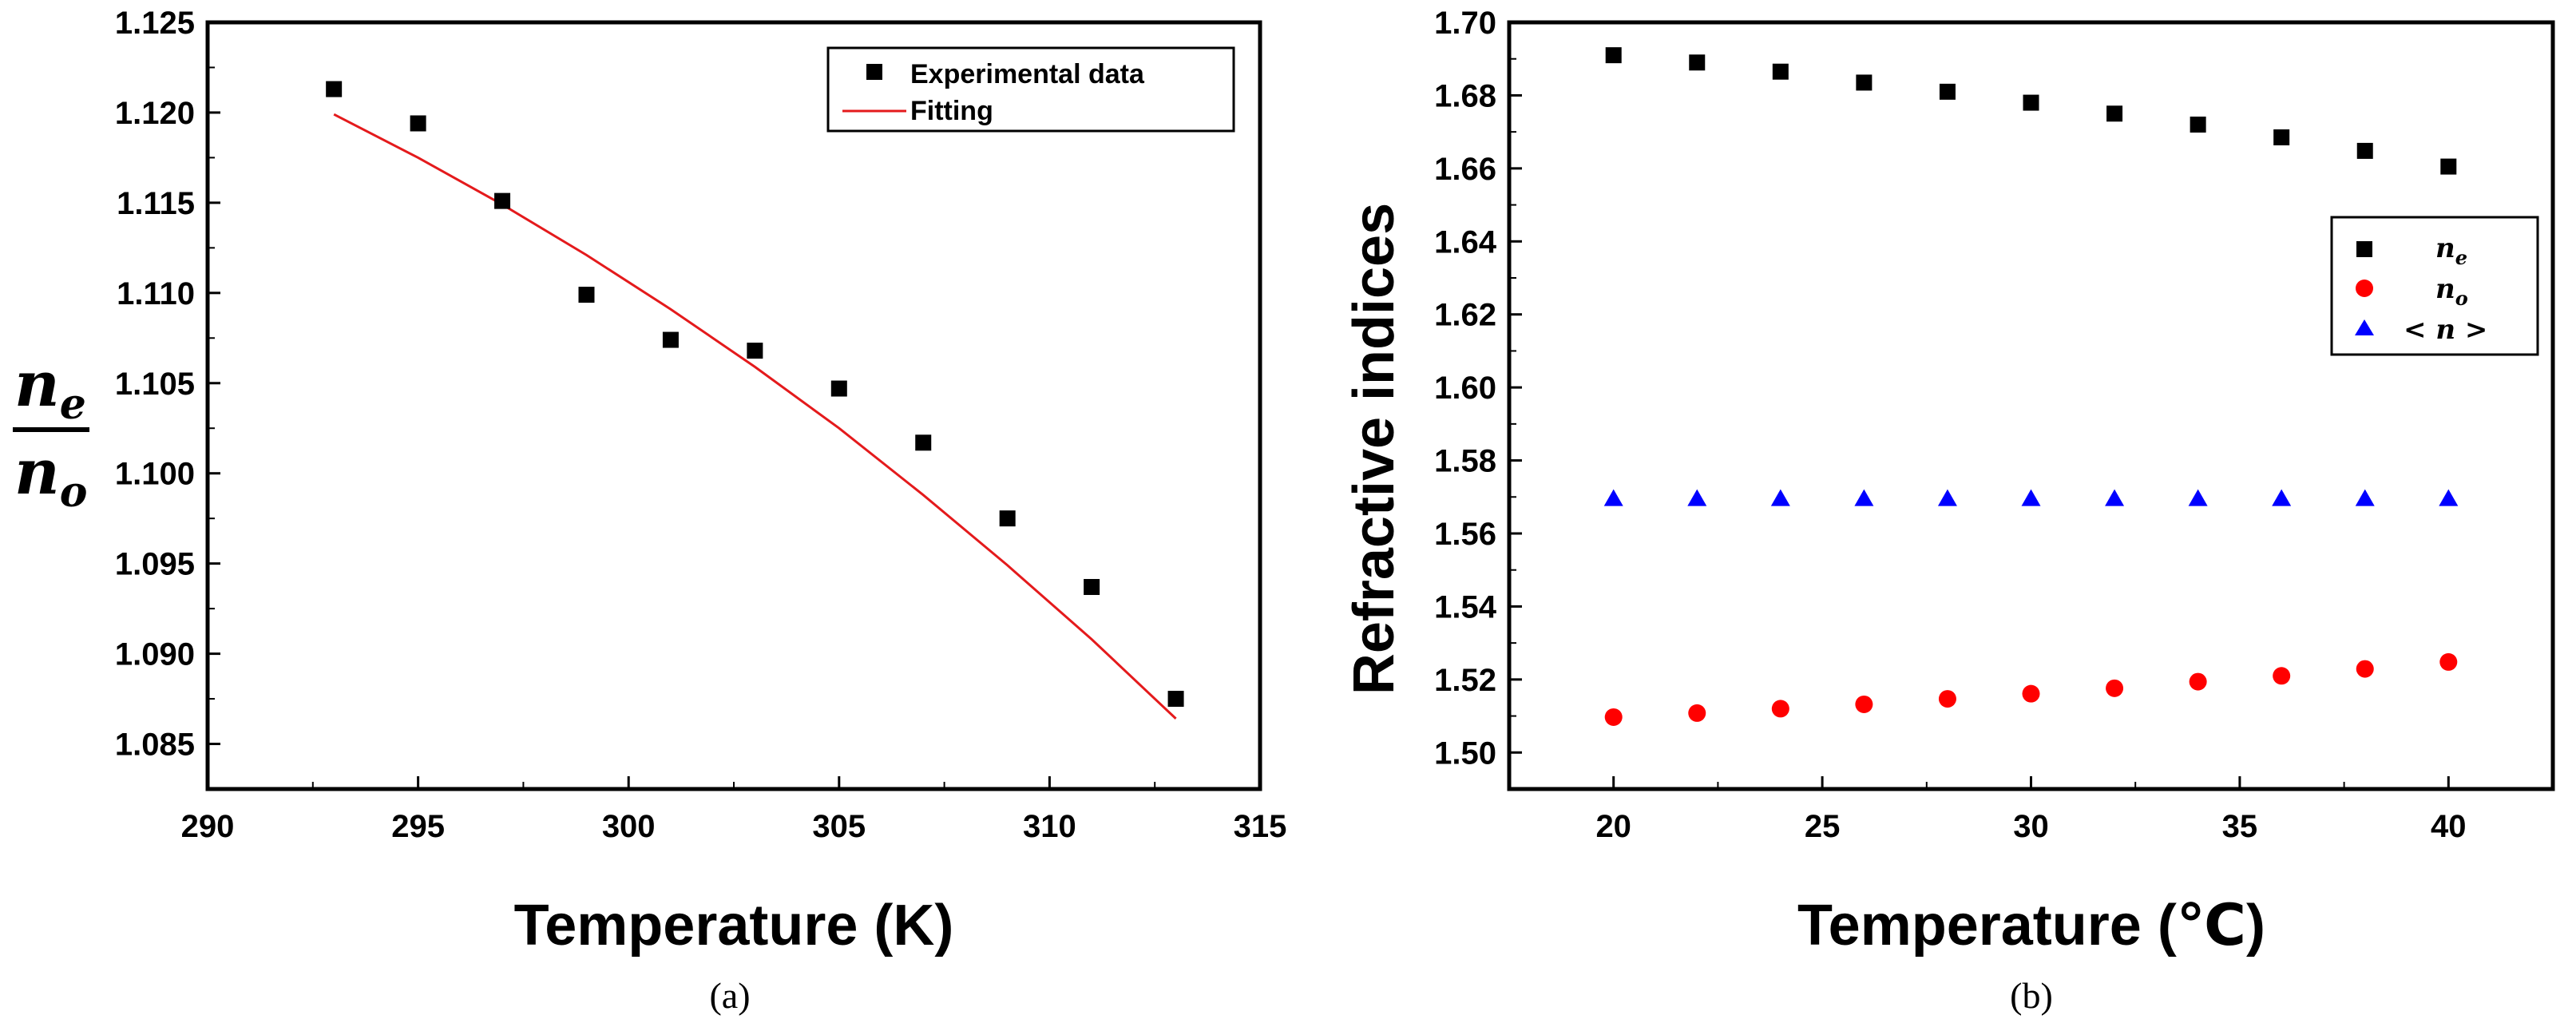 Image resolution: width=2576 pixels, height=1027 pixels. I want to click on x-tick-label: 20, so click(1613, 826).